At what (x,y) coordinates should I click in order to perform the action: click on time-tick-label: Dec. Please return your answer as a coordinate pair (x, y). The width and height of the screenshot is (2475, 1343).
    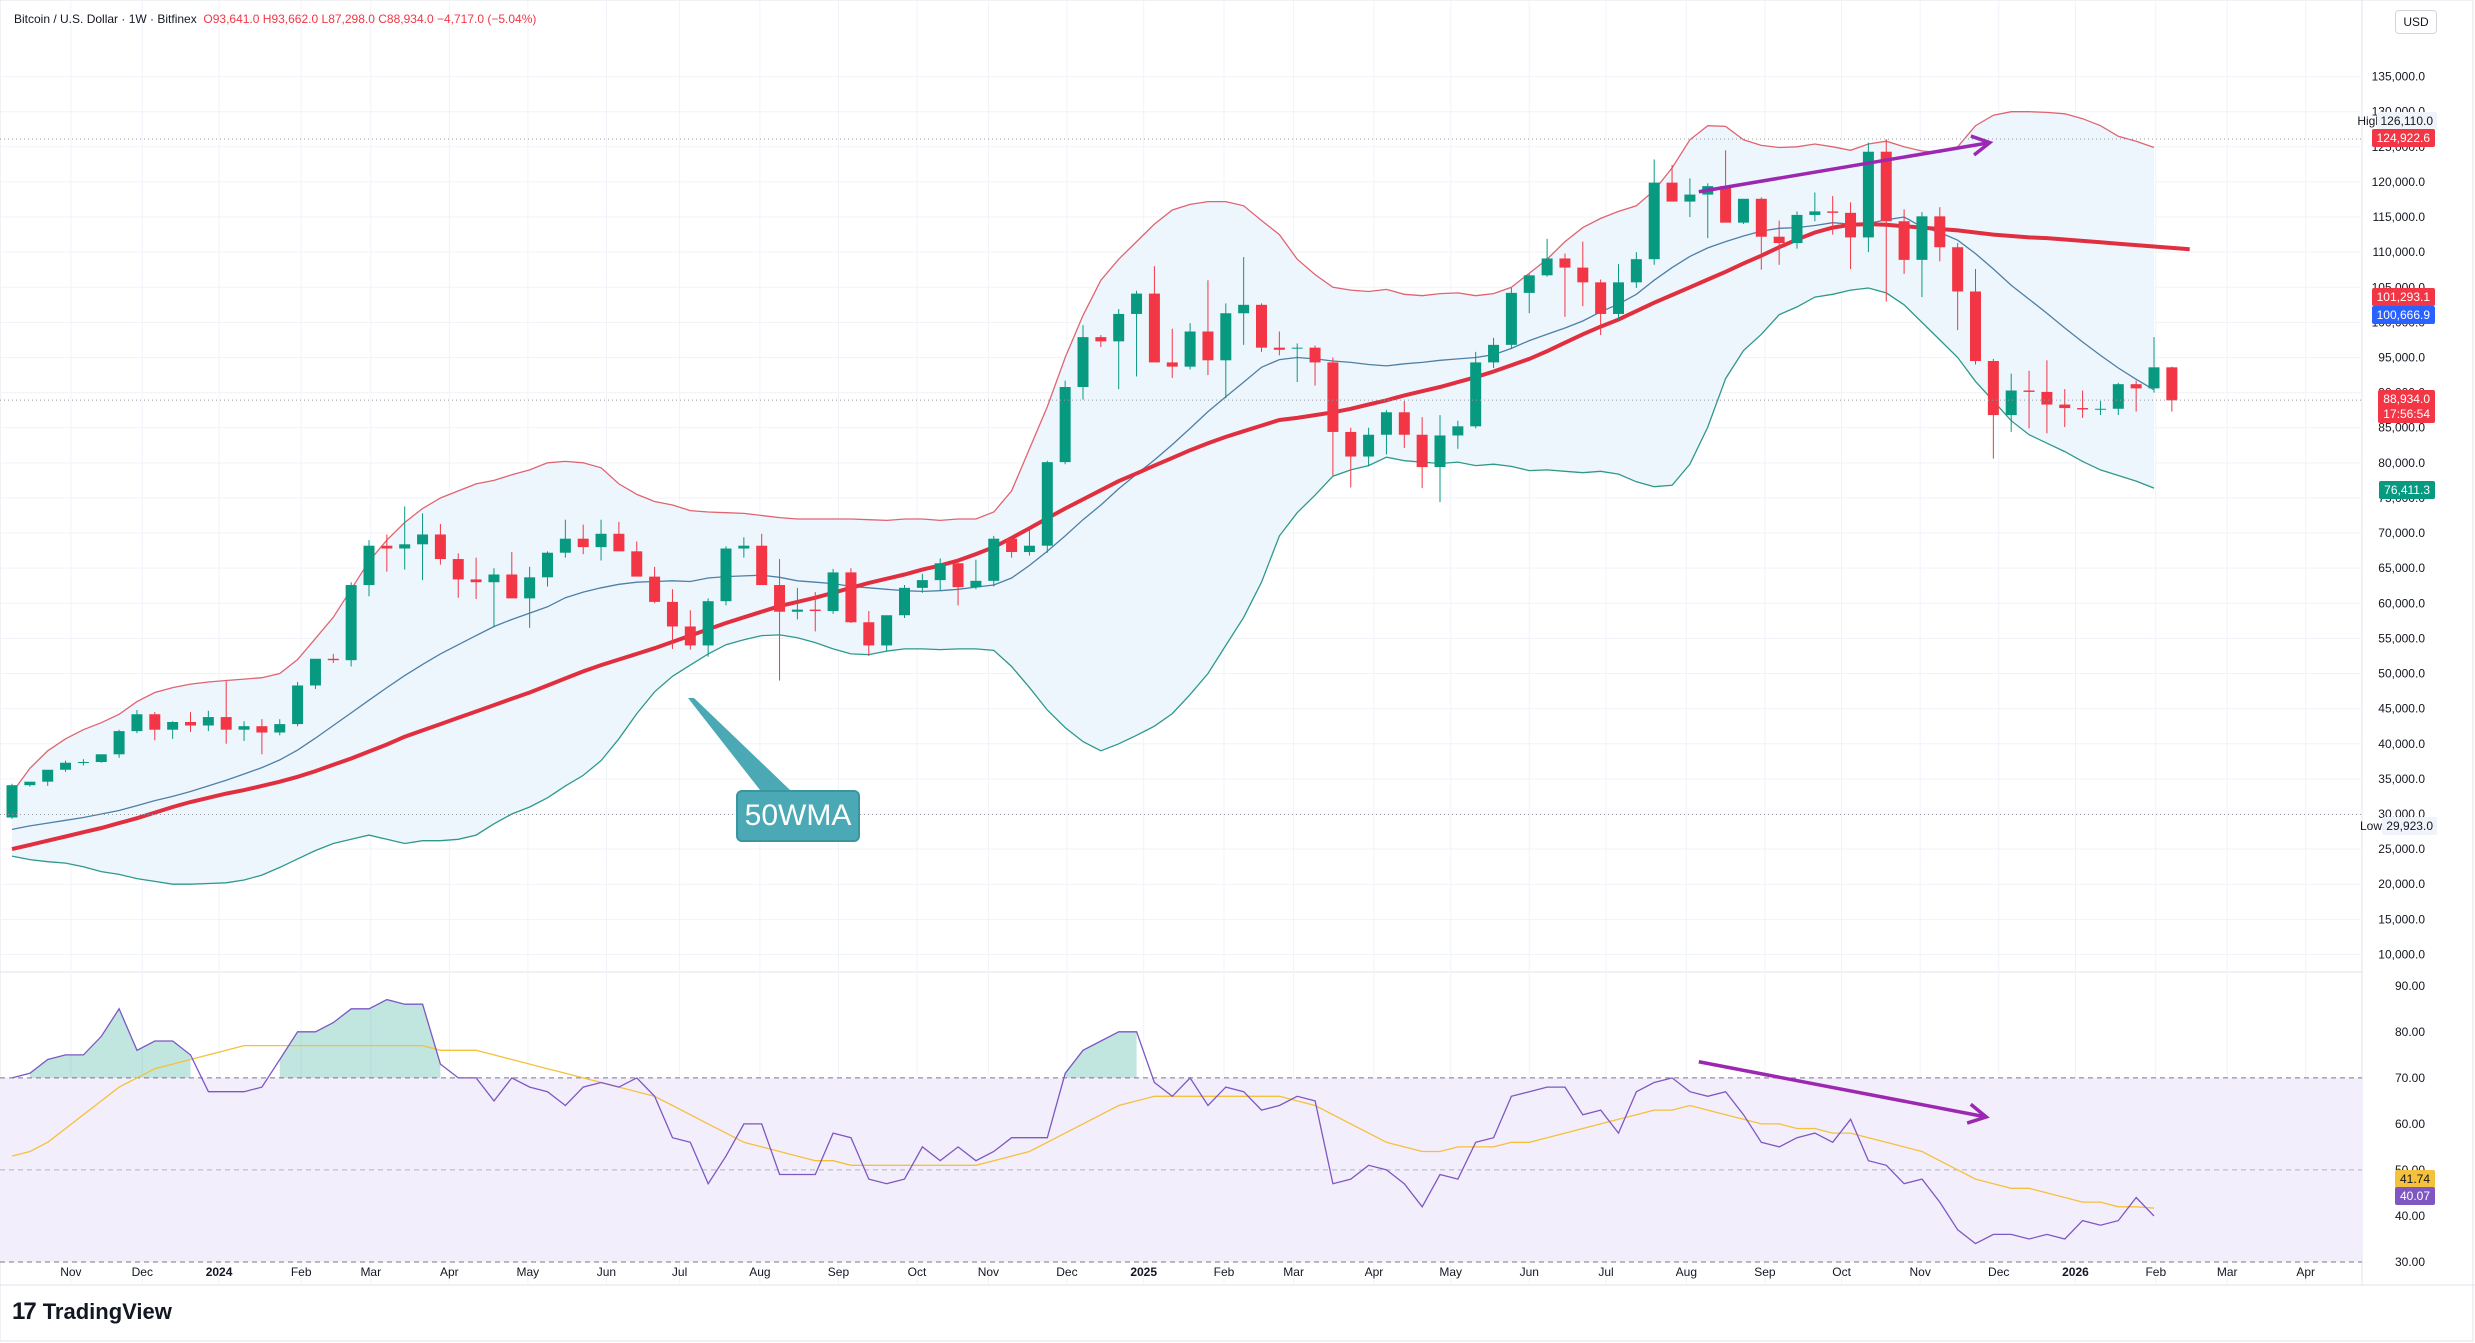
    Looking at the image, I should click on (142, 1272).